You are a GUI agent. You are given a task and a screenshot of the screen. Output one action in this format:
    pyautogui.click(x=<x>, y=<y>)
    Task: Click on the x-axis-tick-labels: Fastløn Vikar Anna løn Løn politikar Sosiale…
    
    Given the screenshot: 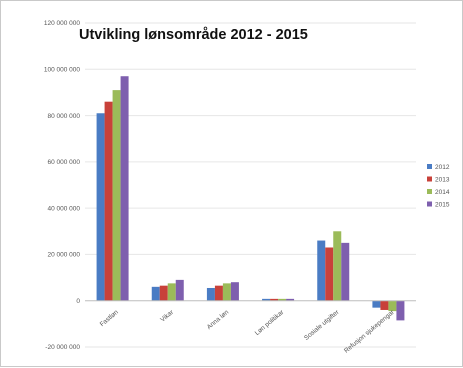 What is the action you would take?
    pyautogui.click(x=248, y=331)
    